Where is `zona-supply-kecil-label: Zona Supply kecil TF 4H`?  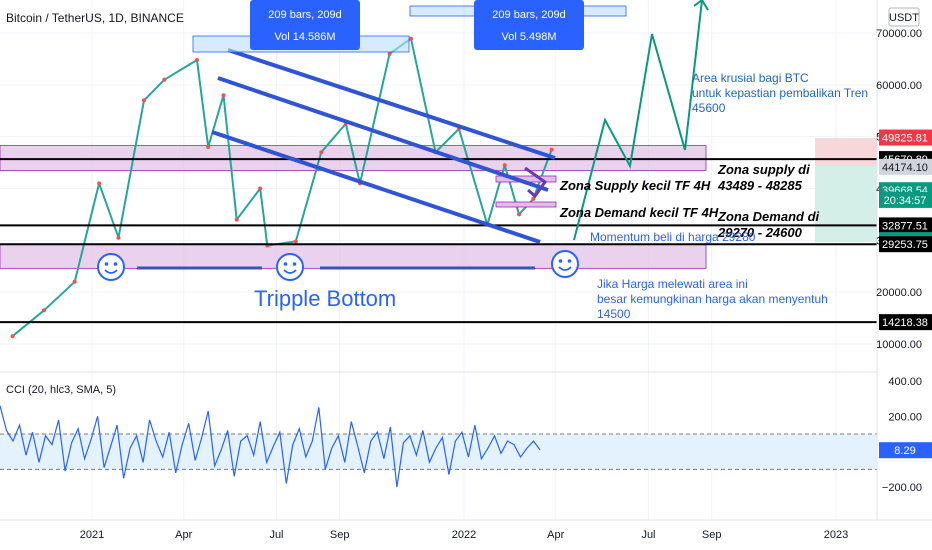
zona-supply-kecil-label: Zona Supply kecil TF 4H is located at coordinates (635, 185).